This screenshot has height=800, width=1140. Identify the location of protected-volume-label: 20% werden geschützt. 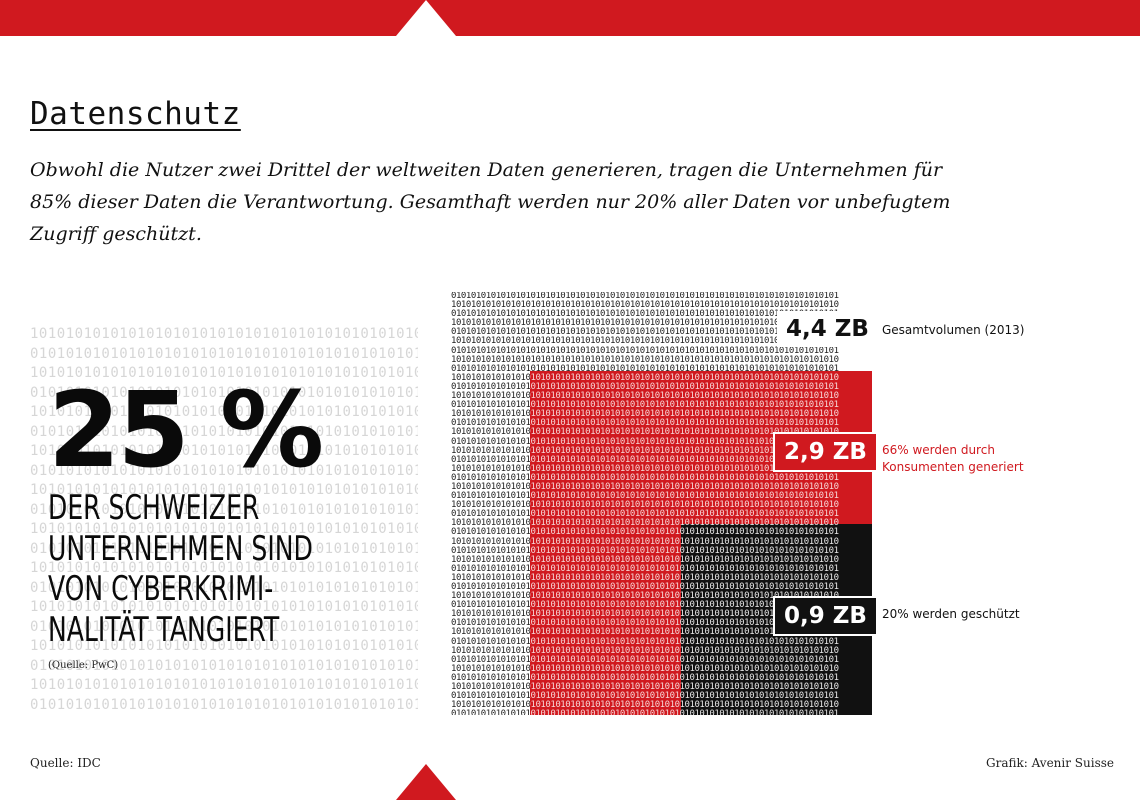
(951, 614).